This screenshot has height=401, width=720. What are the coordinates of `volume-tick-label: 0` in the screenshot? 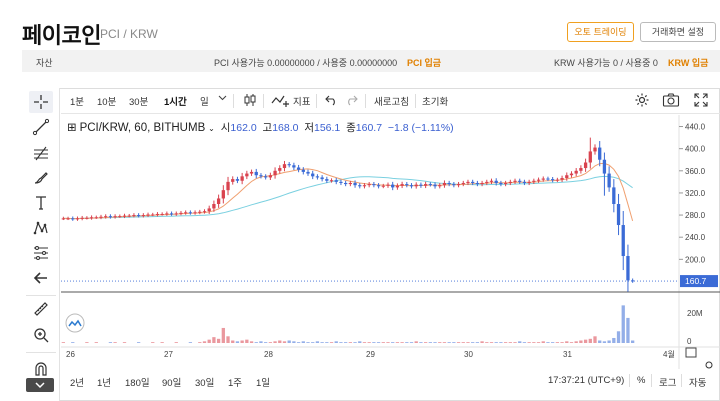 It's located at (689, 341).